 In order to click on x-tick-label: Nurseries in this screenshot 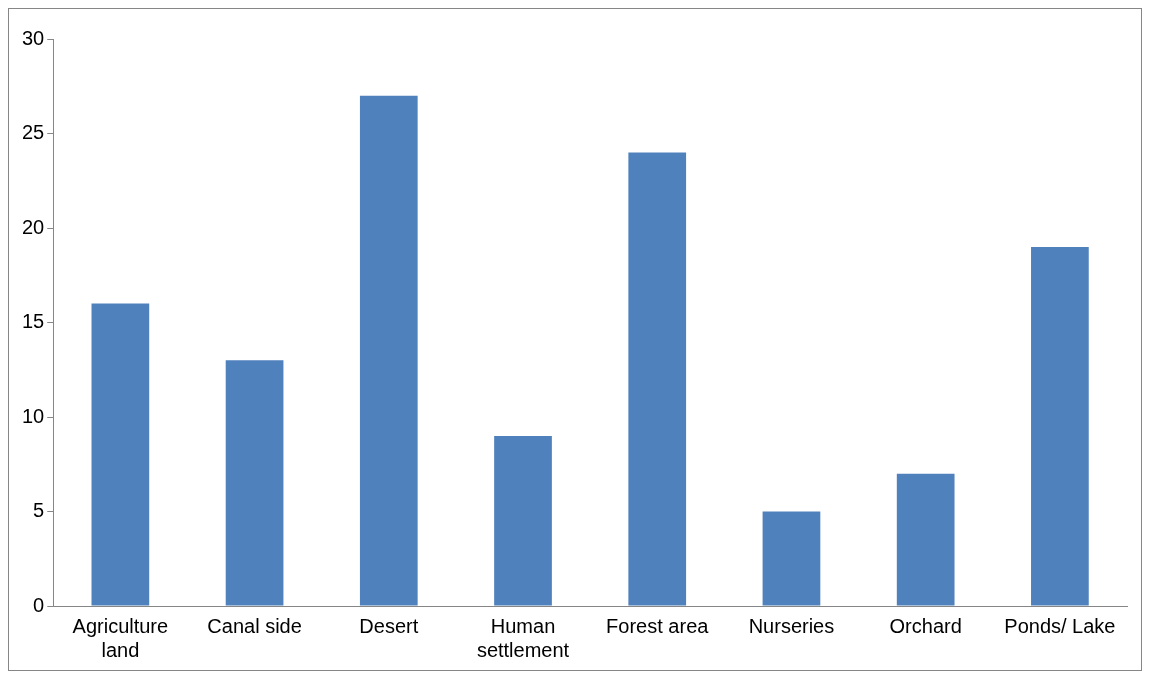, I will do `click(791, 625)`.